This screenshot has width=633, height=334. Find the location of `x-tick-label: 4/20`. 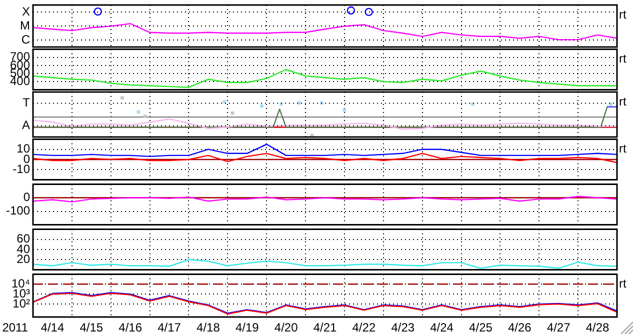

x-tick-label: 4/20 is located at coordinates (286, 327).